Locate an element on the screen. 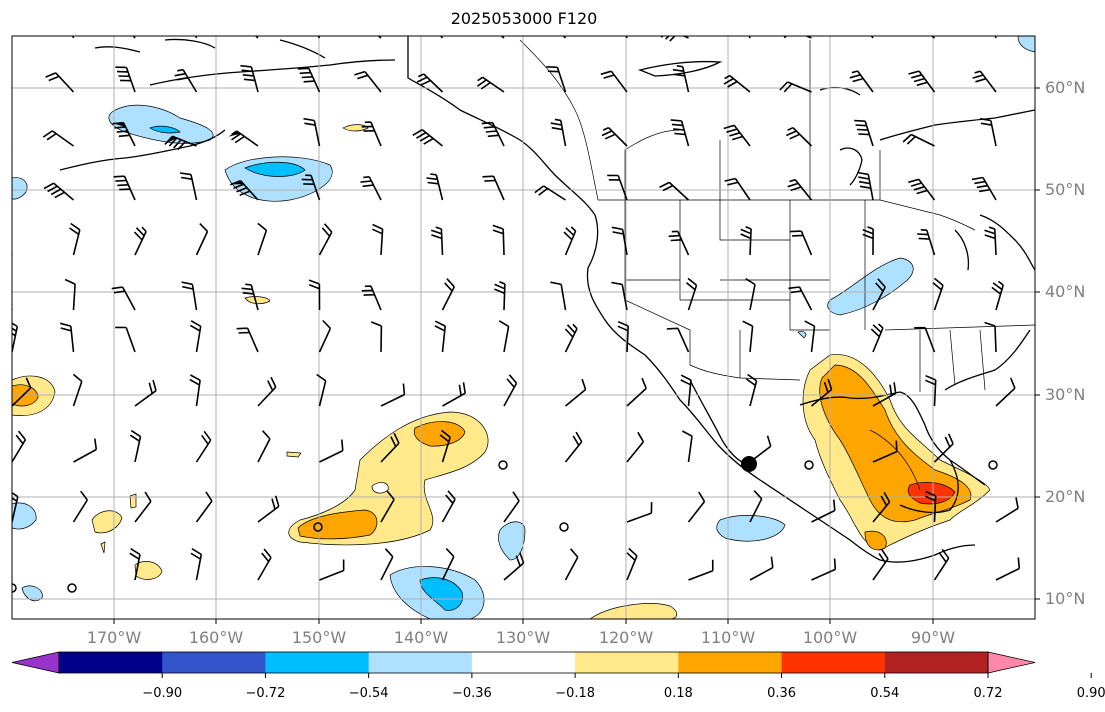 Image resolution: width=1105 pixels, height=712 pixels. lon-tick-label: 90°W is located at coordinates (933, 637).